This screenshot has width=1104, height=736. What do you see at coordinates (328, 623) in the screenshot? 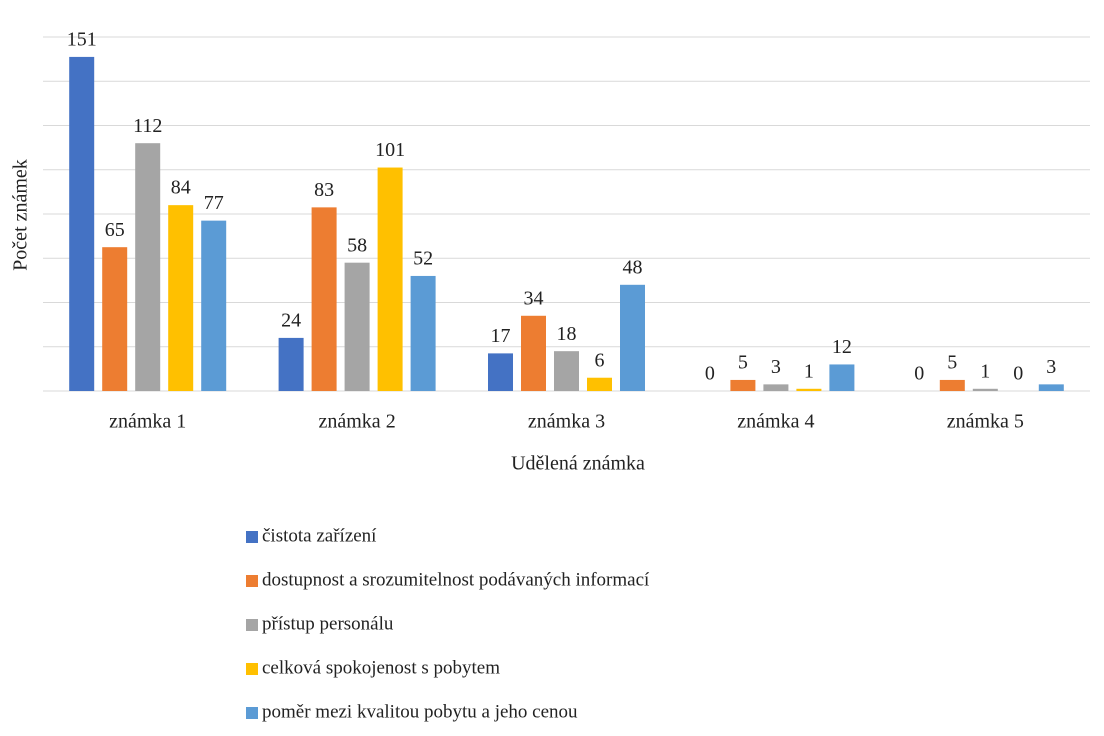
I see `legend-label: přístup personálu` at bounding box center [328, 623].